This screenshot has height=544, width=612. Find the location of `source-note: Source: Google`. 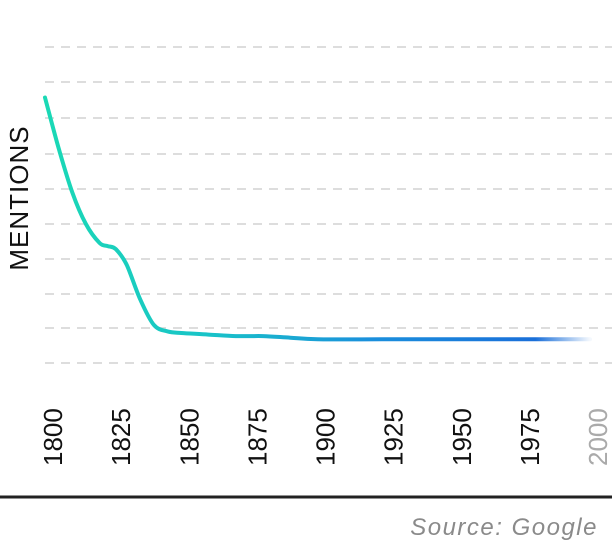

source-note: Source: Google is located at coordinates (504, 527).